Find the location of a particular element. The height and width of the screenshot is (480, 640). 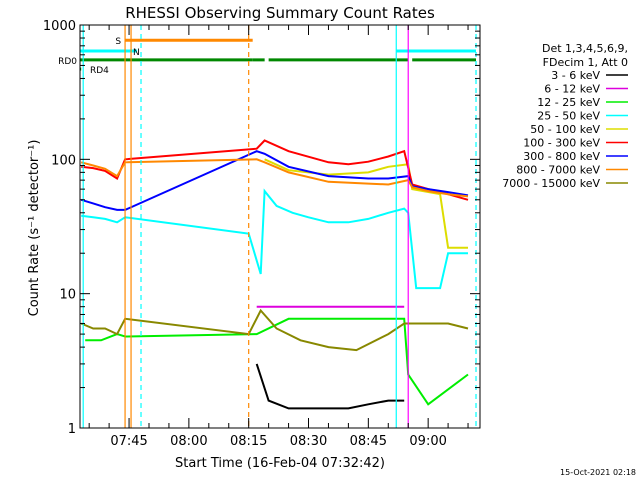

x-tick-label: 08:45 is located at coordinates (368, 441).